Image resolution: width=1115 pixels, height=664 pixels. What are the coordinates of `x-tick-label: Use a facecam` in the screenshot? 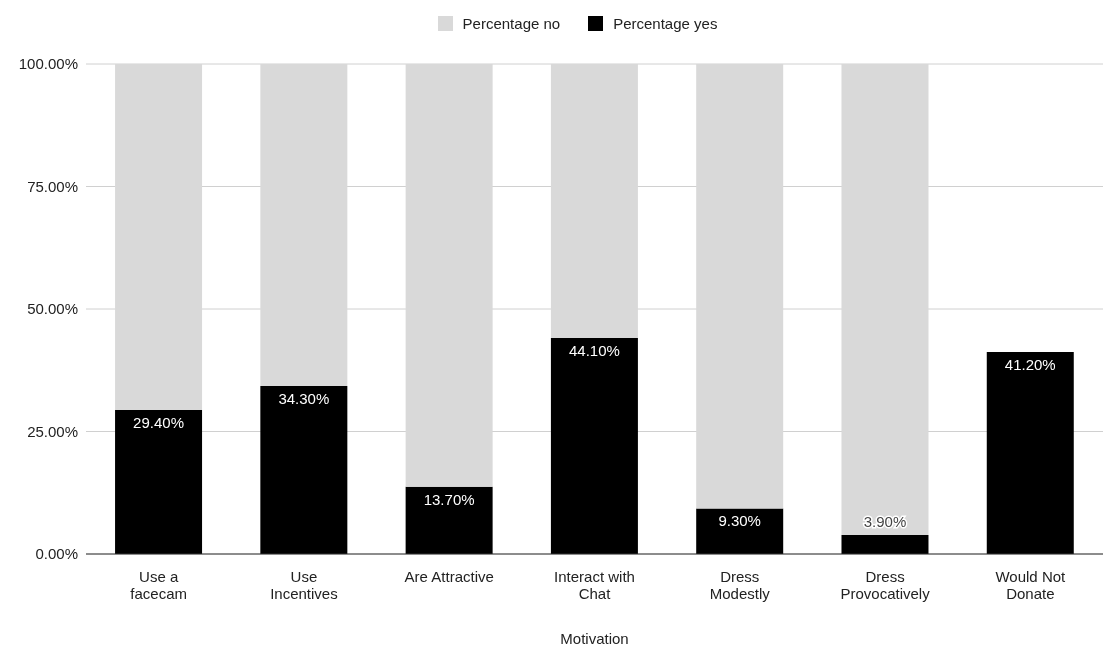 It's located at (158, 585).